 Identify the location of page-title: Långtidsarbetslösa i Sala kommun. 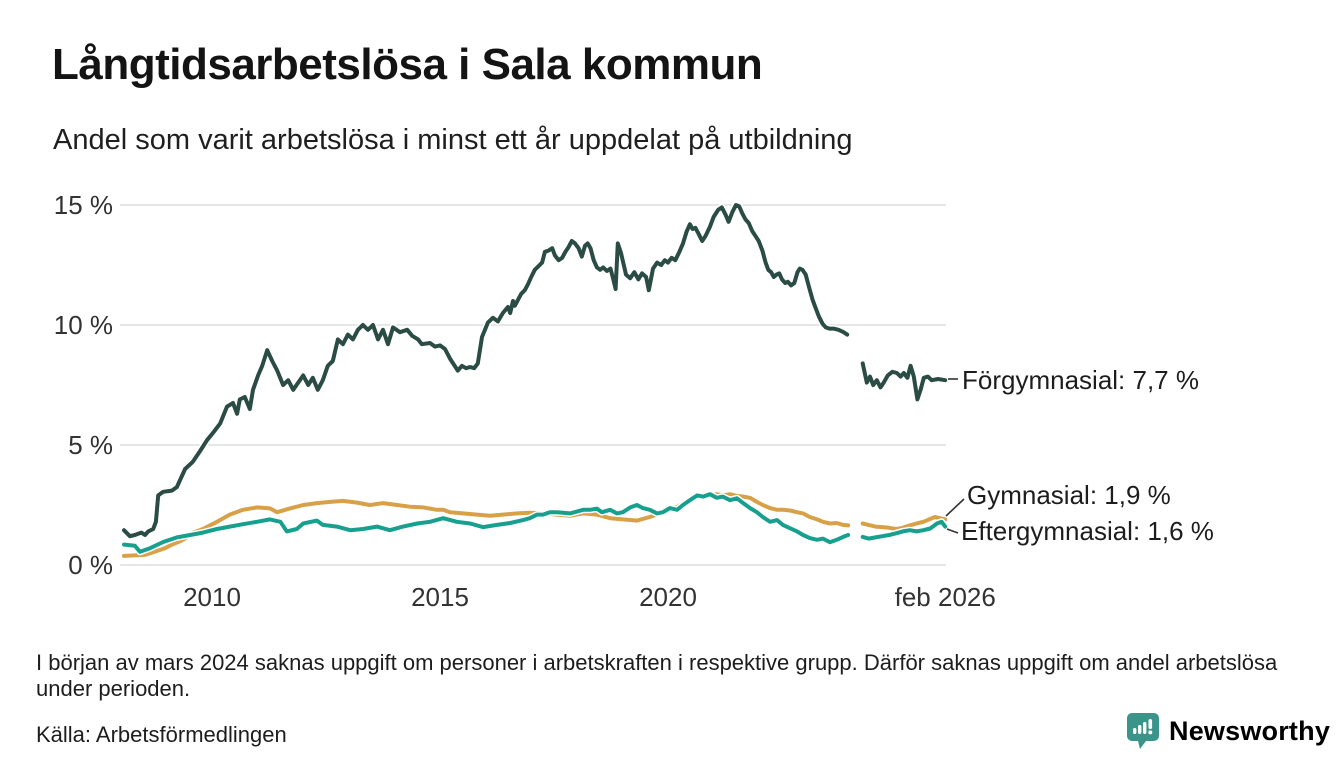
(407, 64).